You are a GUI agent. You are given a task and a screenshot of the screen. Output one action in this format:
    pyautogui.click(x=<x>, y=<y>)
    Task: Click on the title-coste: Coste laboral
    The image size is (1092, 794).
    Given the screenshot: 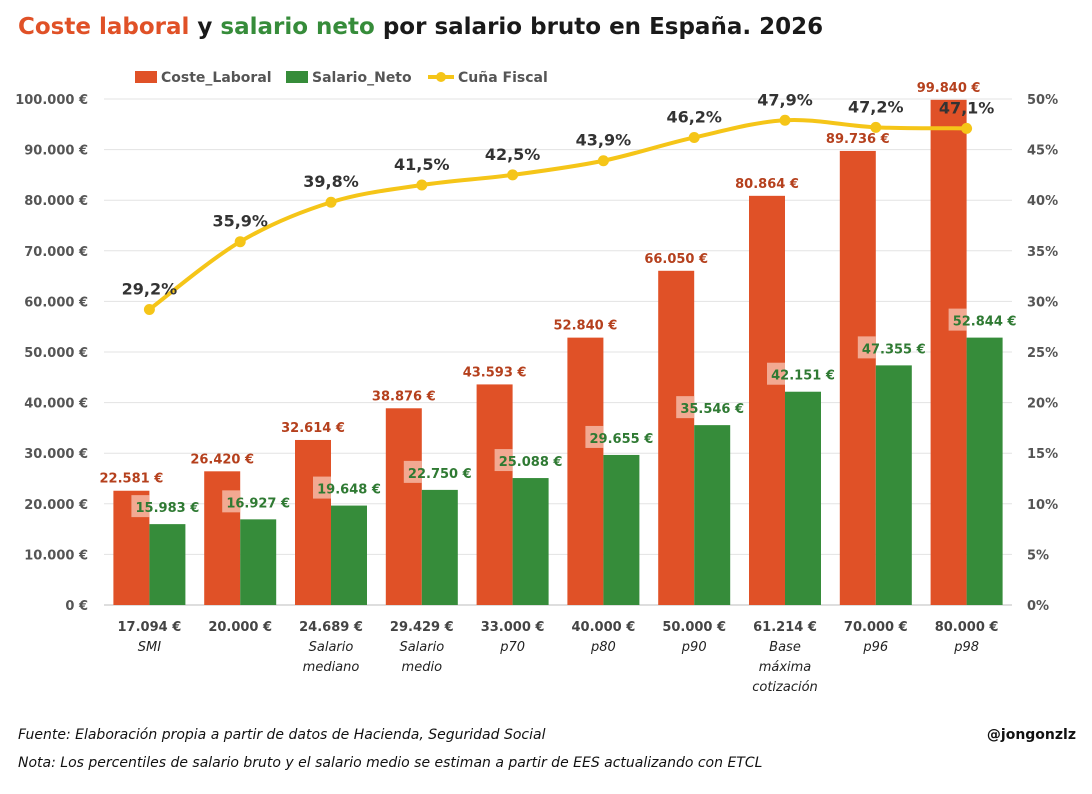 What is the action you would take?
    pyautogui.click(x=104, y=27)
    